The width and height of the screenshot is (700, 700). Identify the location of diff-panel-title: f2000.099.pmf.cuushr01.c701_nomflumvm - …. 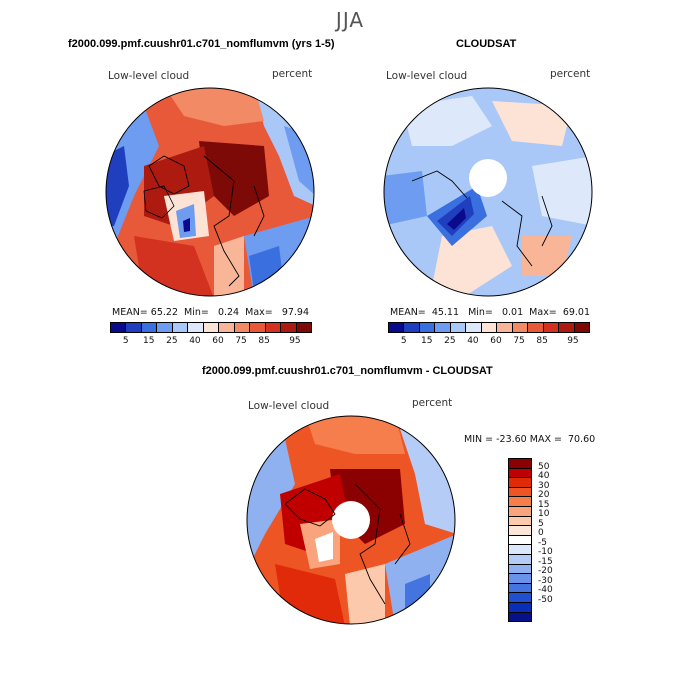
(347, 371).